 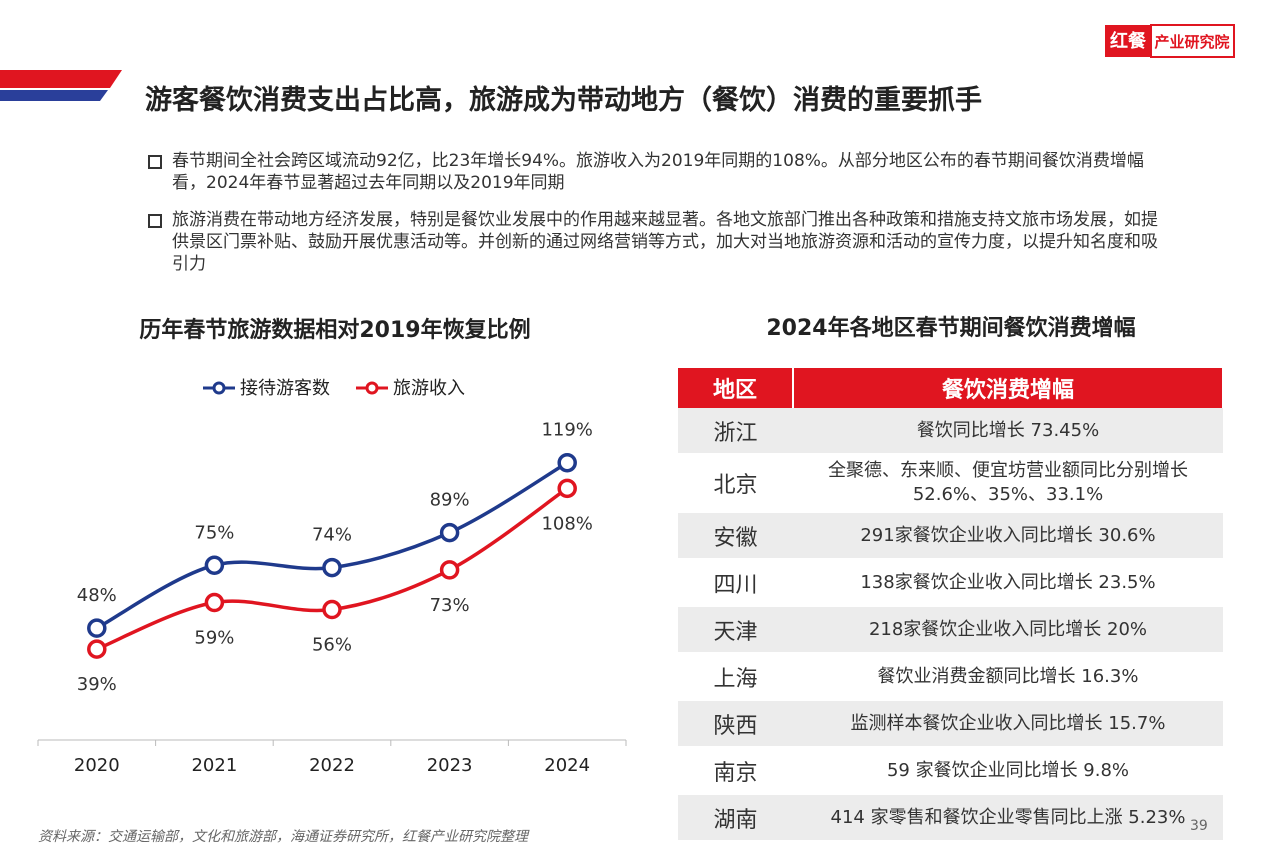 What do you see at coordinates (97, 765) in the screenshot?
I see `x-tick-label: 2020` at bounding box center [97, 765].